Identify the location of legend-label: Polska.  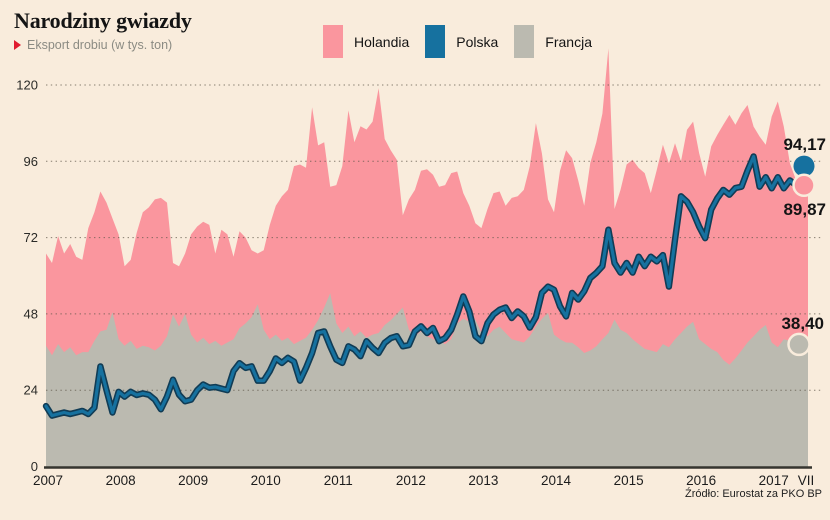
(477, 41).